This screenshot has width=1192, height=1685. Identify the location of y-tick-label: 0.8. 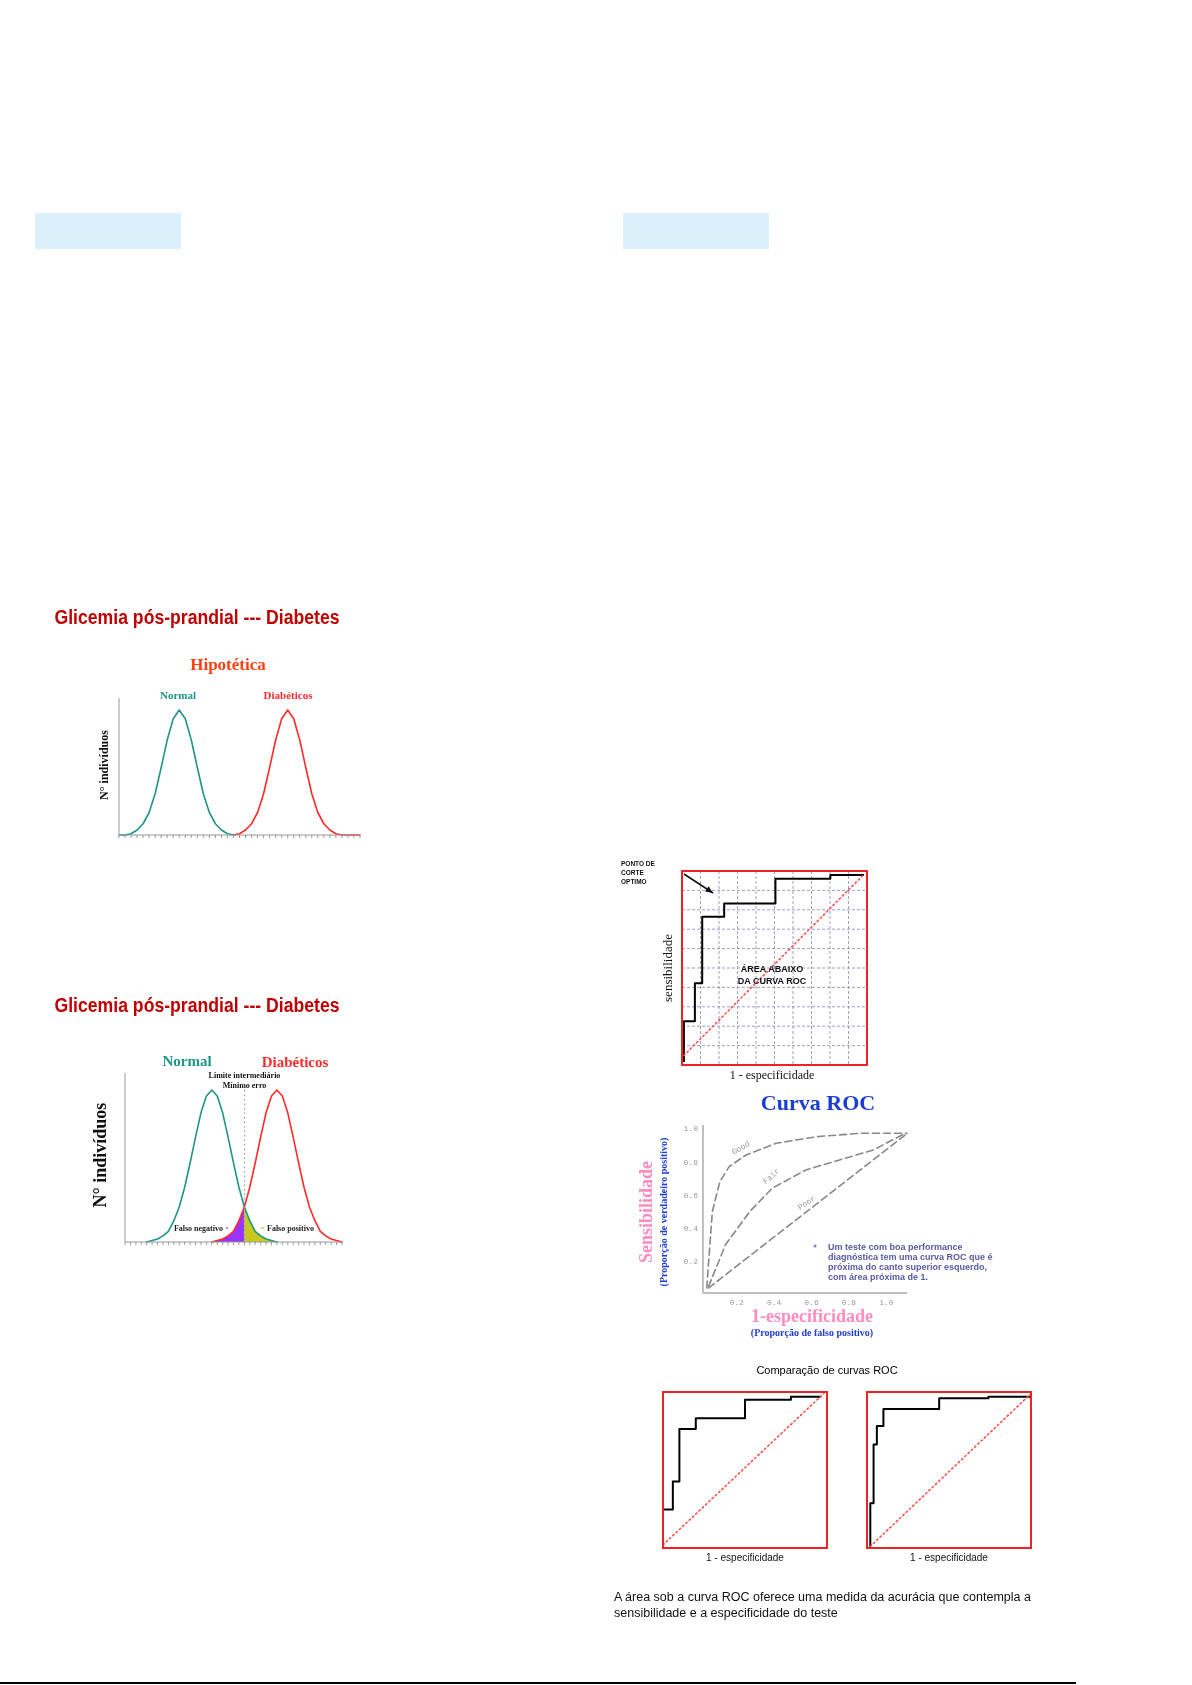
(691, 1162).